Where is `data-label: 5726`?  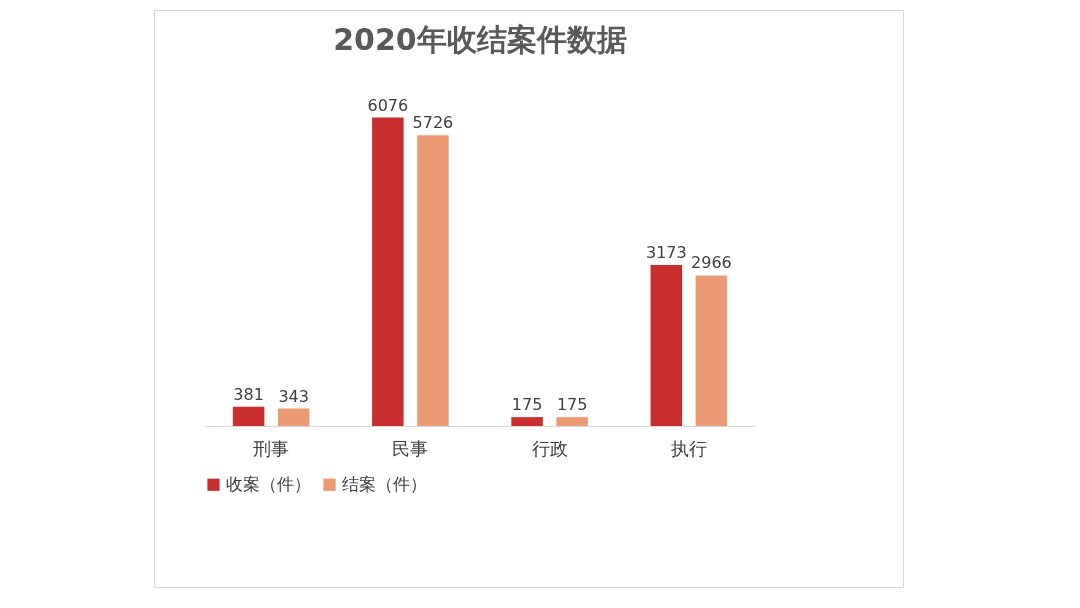 data-label: 5726 is located at coordinates (433, 123).